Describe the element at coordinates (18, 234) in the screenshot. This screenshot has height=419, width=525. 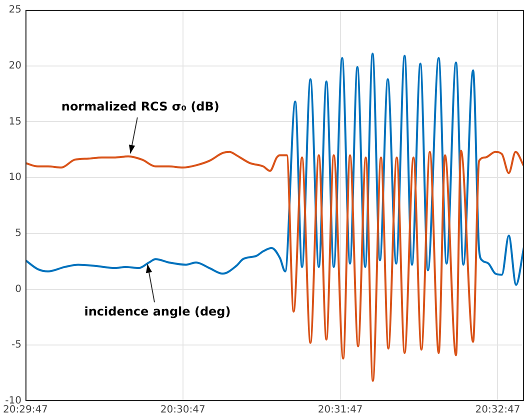
I see `y-tick-label: 5` at that location.